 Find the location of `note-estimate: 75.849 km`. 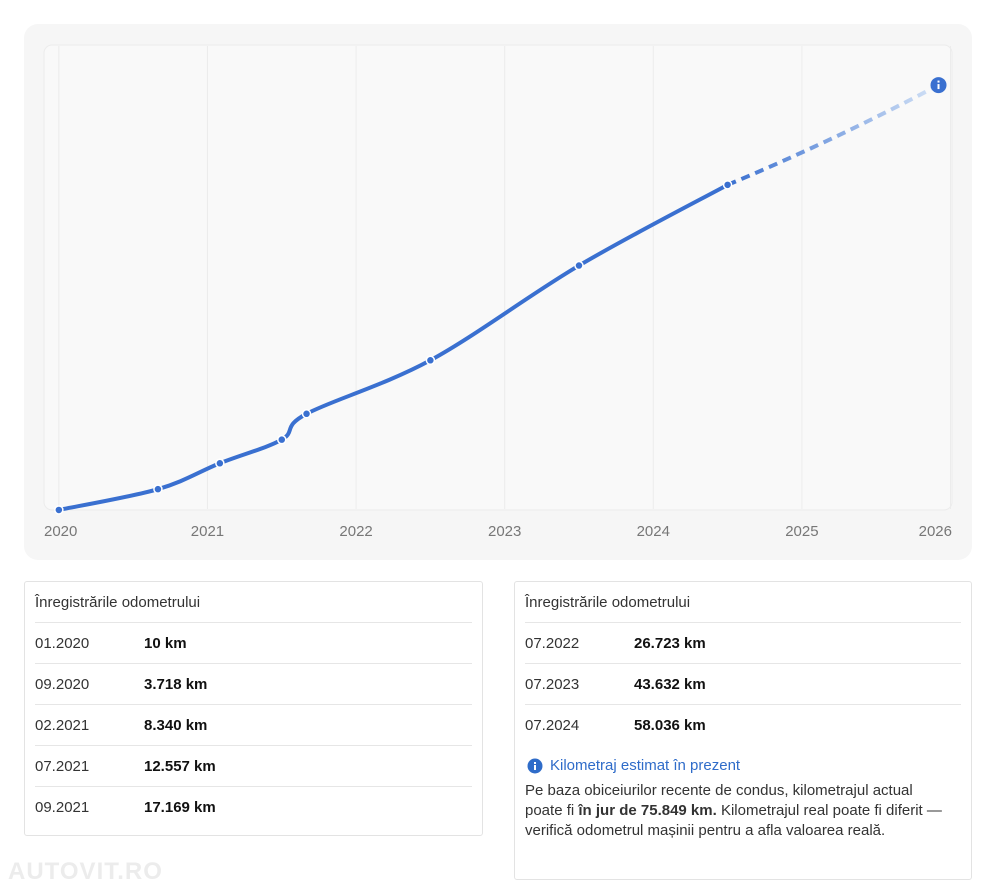

note-estimate: 75.849 km is located at coordinates (676, 810).